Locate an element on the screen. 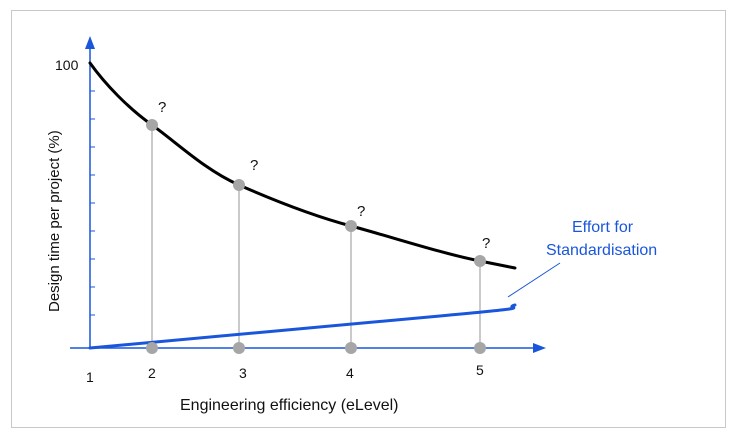  x-tick-label-1: 1 is located at coordinates (90, 377).